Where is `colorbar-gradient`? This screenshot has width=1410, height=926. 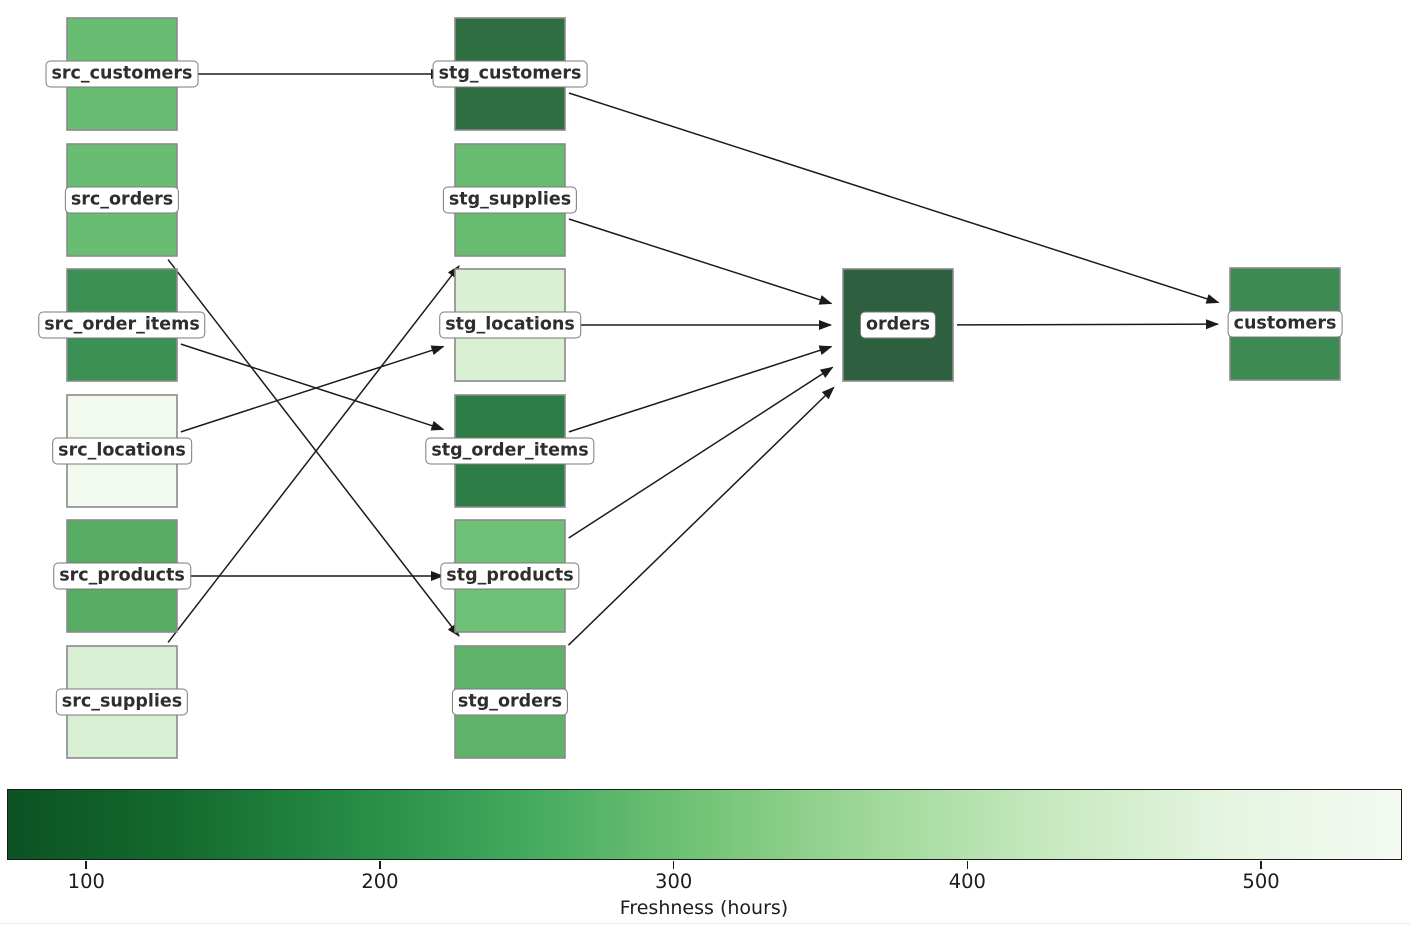
colorbar-gradient is located at coordinates (704, 824).